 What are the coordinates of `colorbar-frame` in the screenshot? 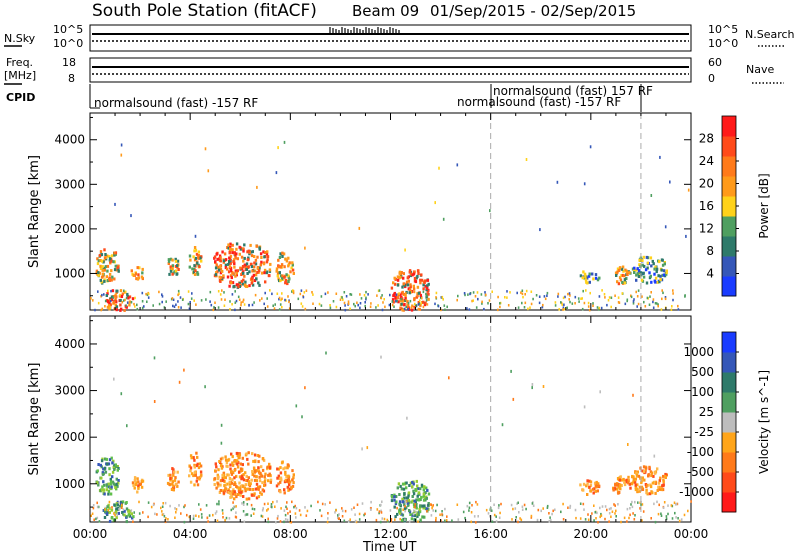 It's located at (729, 422).